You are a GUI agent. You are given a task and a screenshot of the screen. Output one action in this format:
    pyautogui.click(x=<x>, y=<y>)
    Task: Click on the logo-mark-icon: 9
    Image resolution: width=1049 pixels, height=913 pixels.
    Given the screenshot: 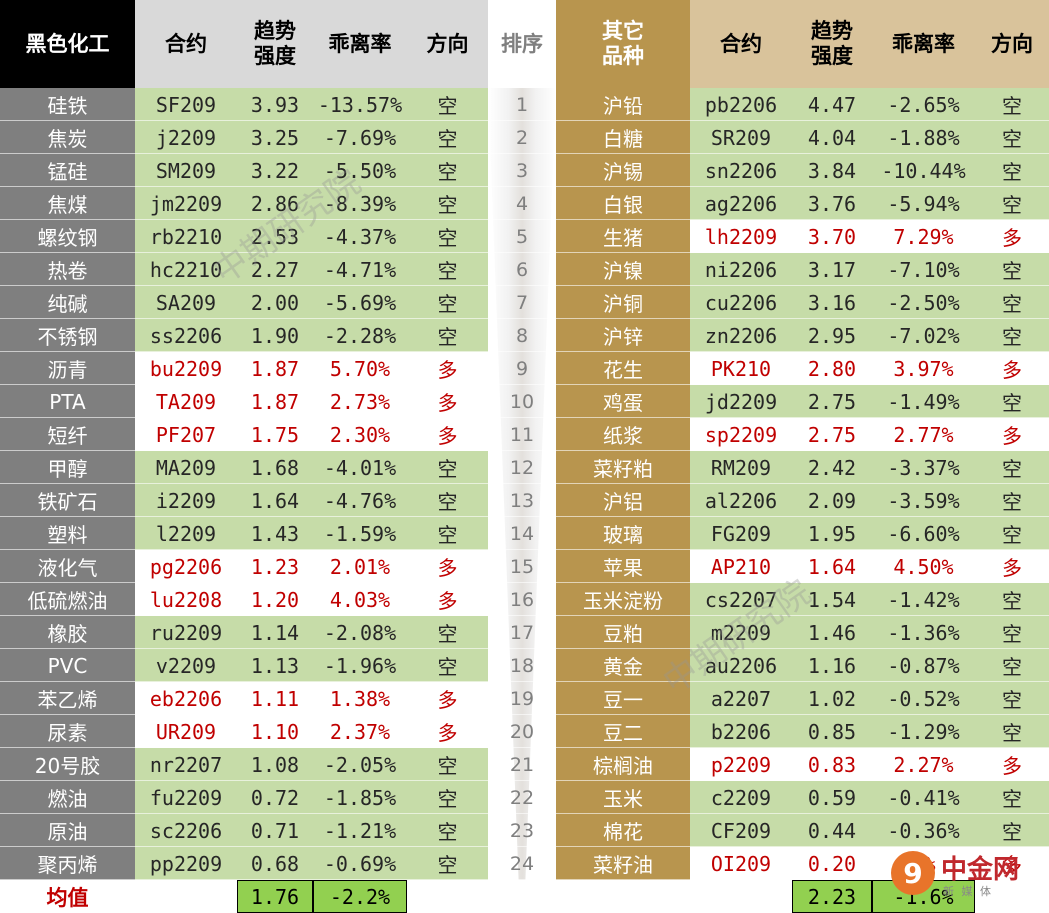 What is the action you would take?
    pyautogui.click(x=913, y=873)
    